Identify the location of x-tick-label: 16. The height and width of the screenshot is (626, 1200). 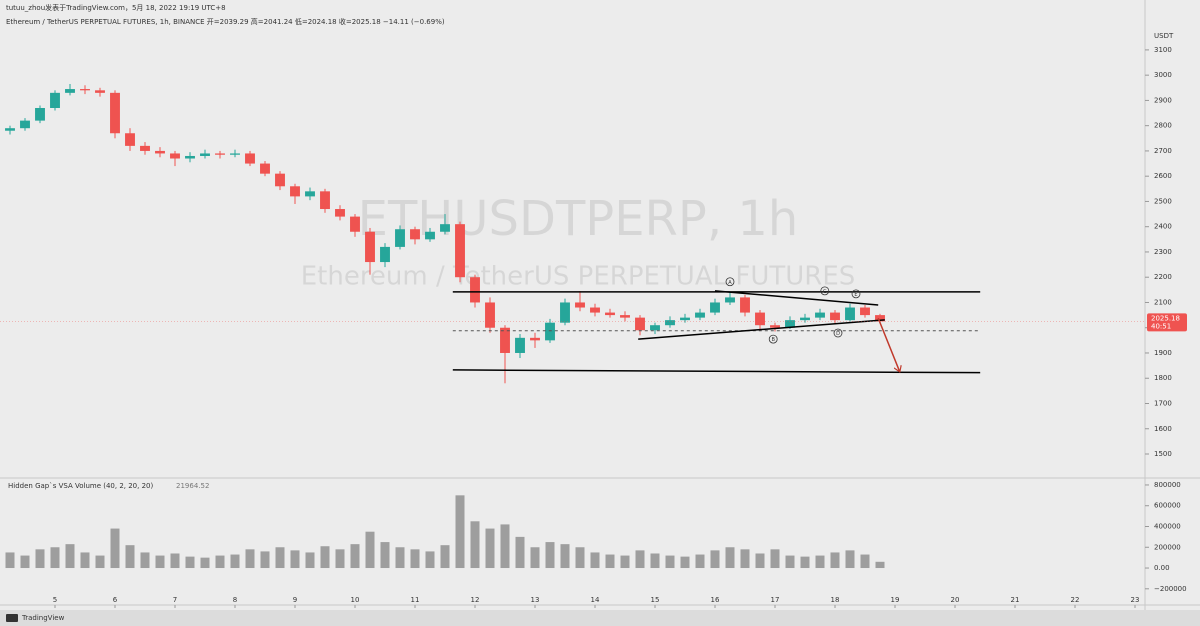
(715, 600).